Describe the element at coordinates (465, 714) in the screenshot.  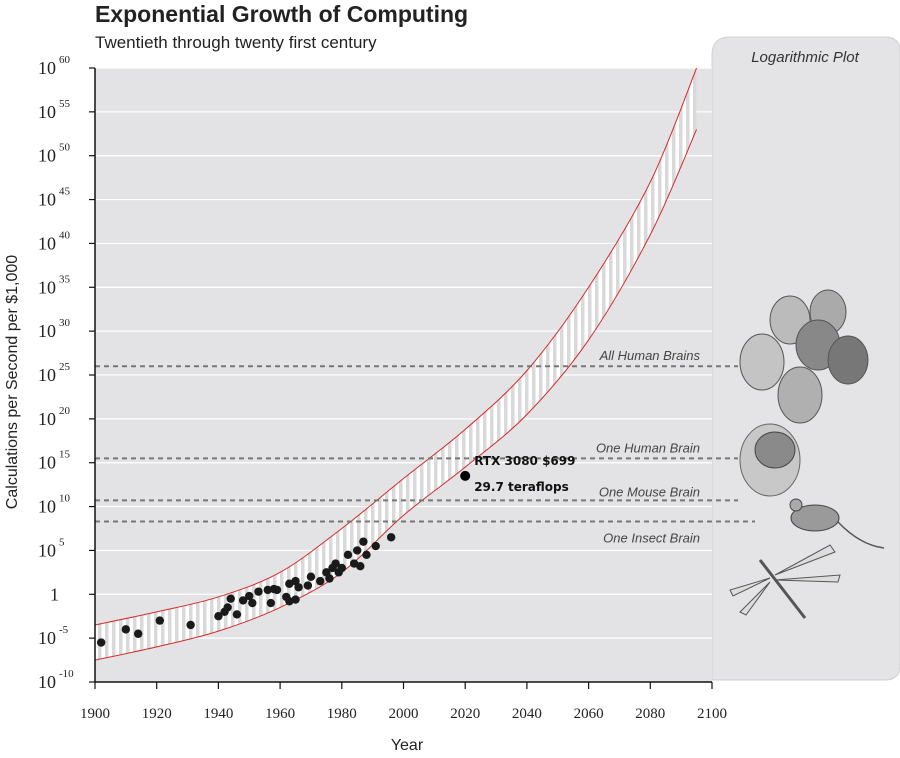
I see `x-tick-label: 2020` at that location.